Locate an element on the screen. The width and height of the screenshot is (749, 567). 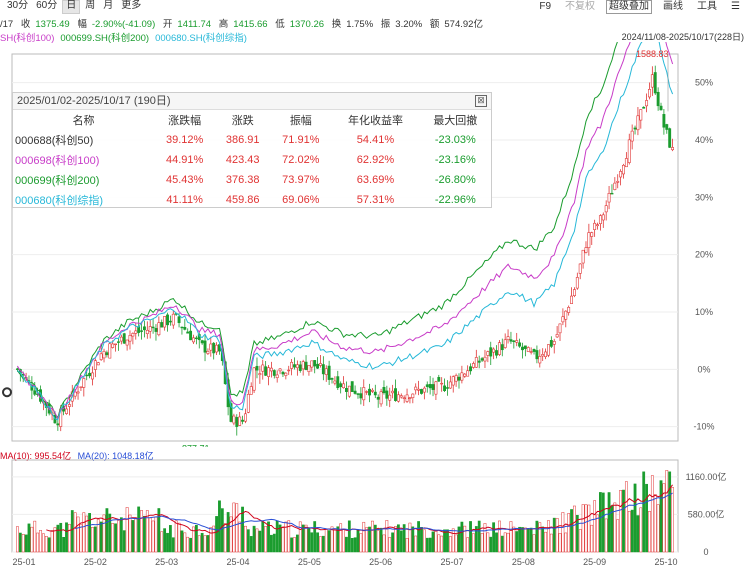
period-tab: 30分 is located at coordinates (18, 5).